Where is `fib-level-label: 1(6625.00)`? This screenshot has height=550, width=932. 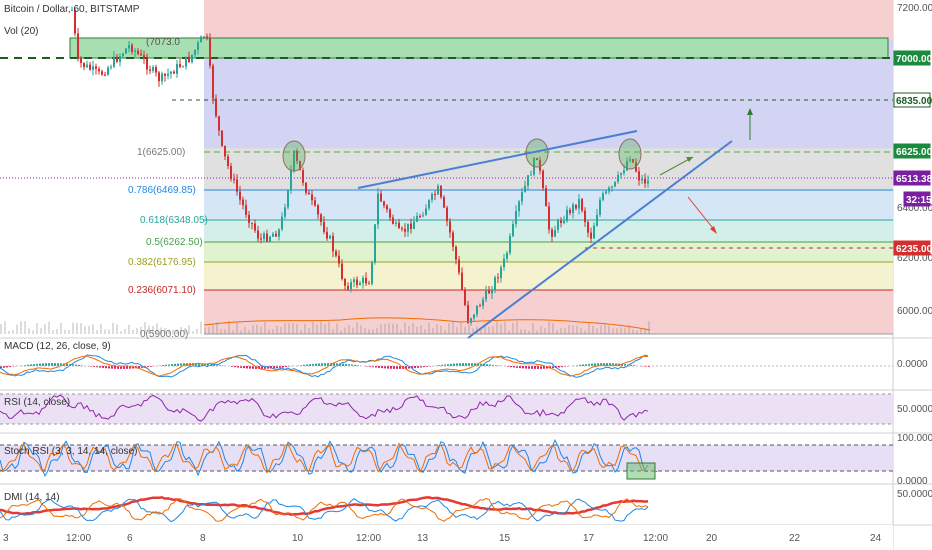
fib-level-label: 1(6625.00) is located at coordinates (161, 152).